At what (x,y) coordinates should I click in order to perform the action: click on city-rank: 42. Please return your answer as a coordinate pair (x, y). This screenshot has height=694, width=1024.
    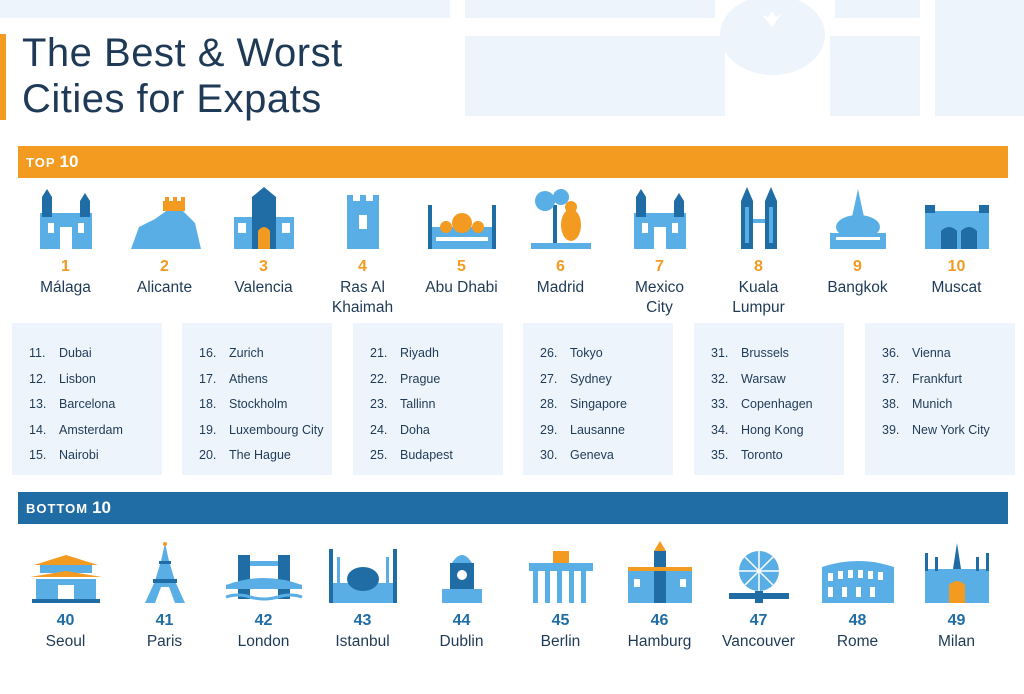
    Looking at the image, I should click on (263, 620).